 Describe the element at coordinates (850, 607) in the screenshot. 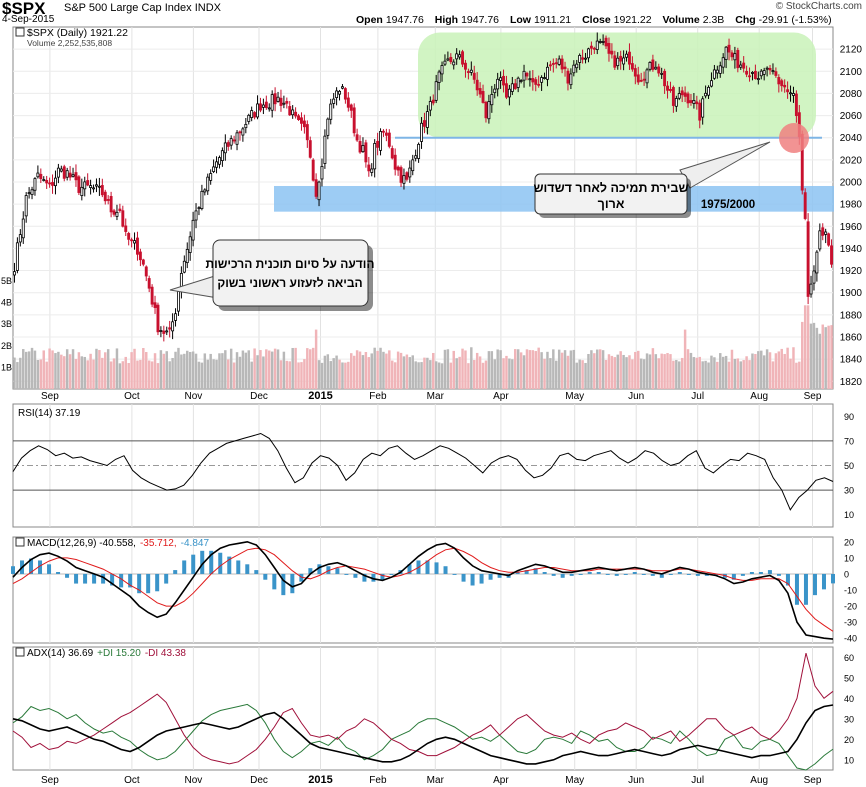

I see `macd-axis-label: -20` at that location.